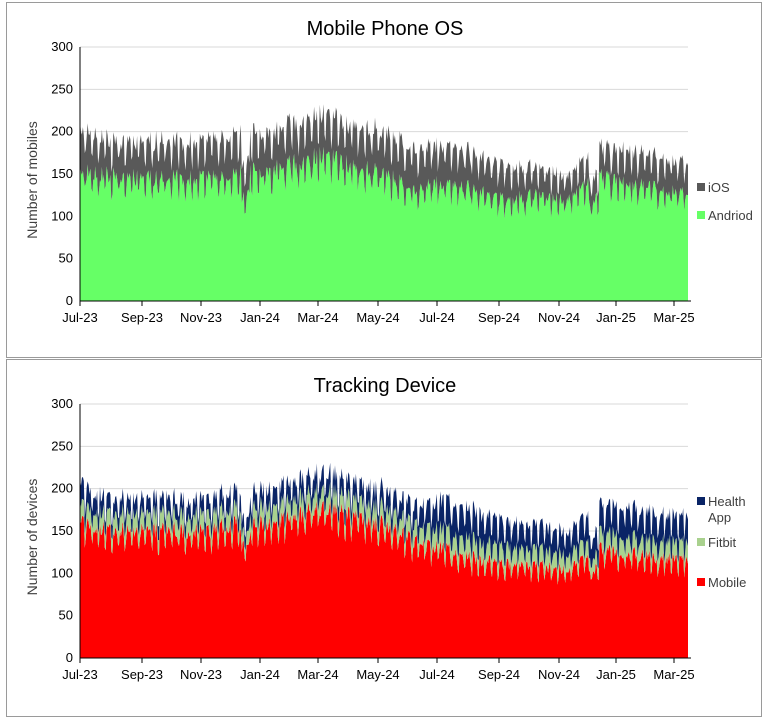 The height and width of the screenshot is (724, 768). I want to click on legend-label-health-app: Health App, so click(728, 509).